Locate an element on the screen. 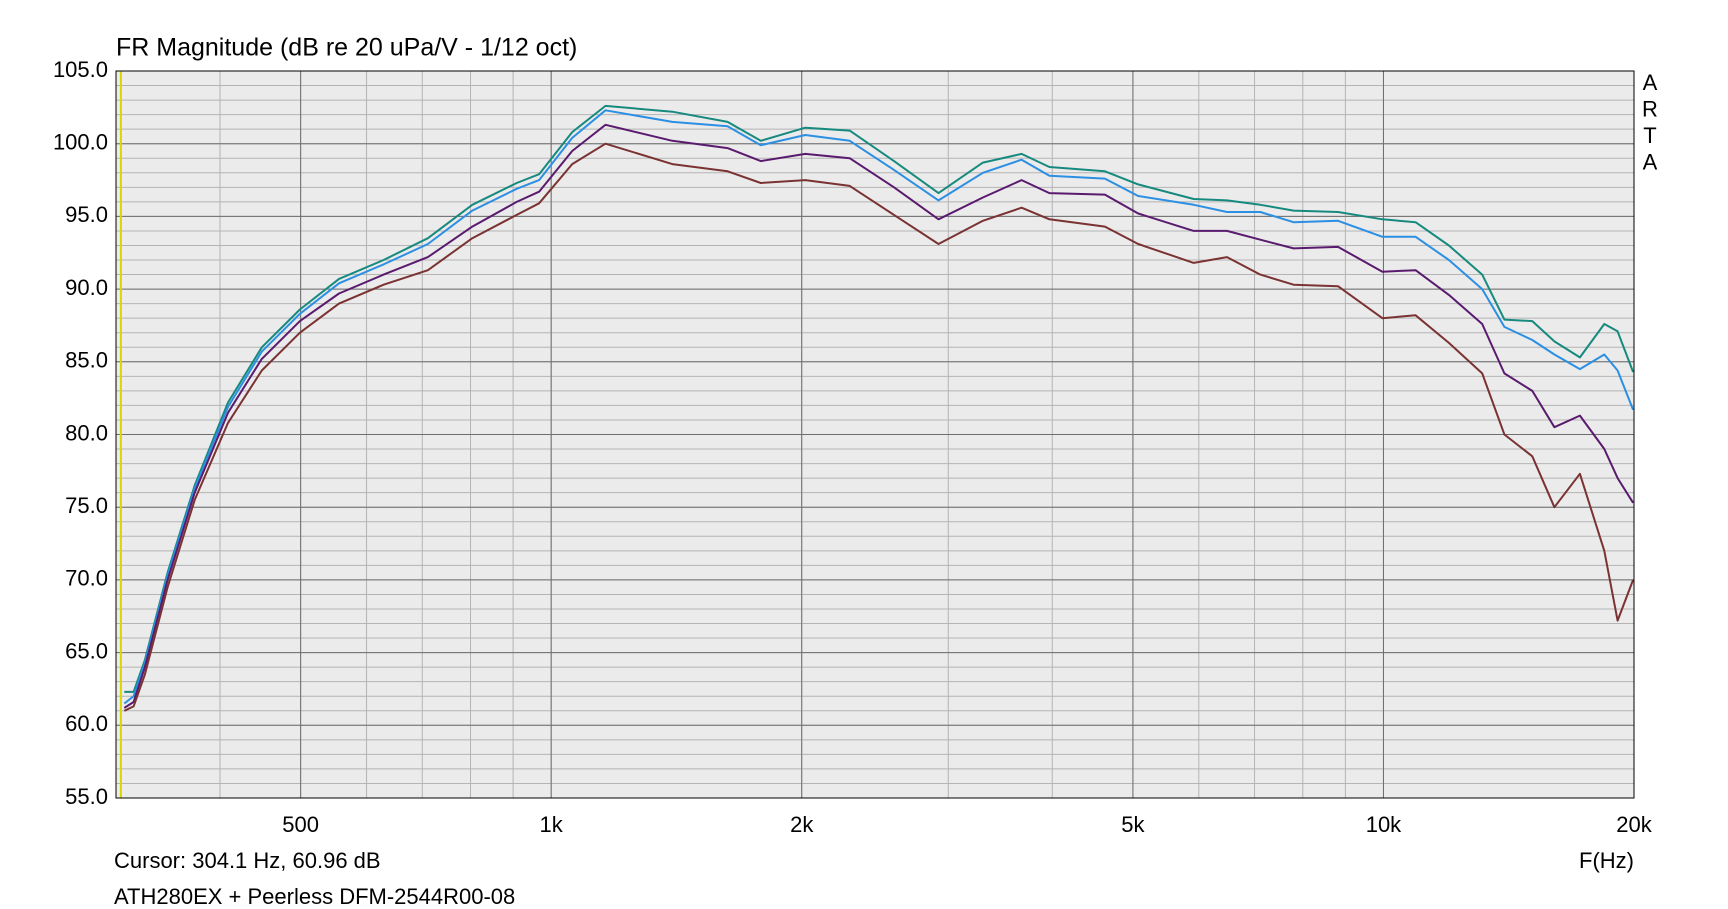  y-tick-label: 95.0 is located at coordinates (86, 214).